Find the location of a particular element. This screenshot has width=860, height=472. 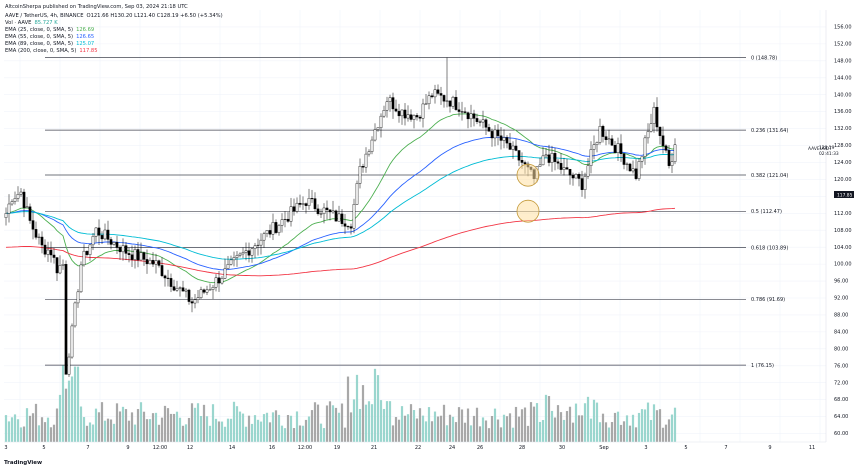

highlight-circle is located at coordinates (528, 211).